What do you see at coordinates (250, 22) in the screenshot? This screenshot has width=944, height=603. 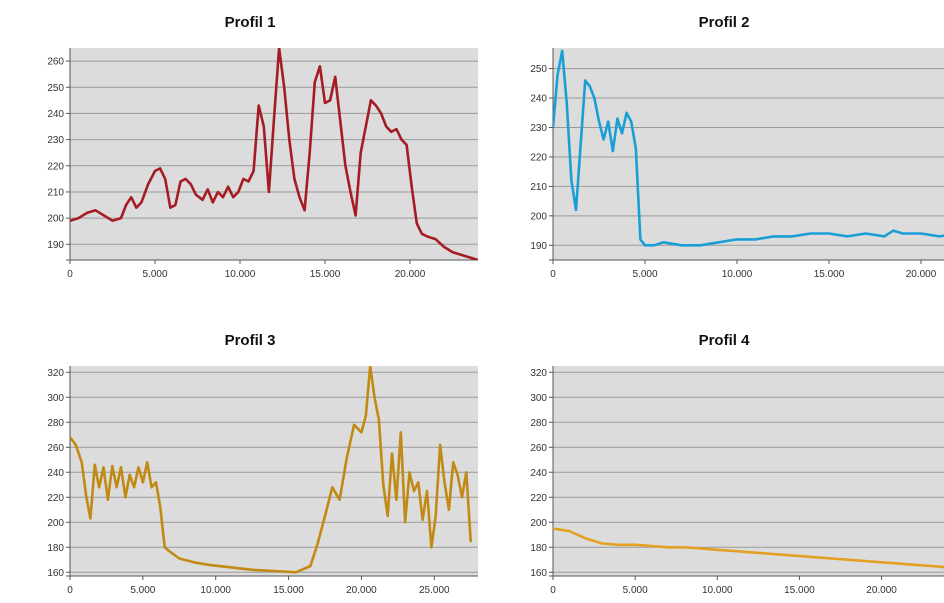 I see `chart-title: Profil 1` at bounding box center [250, 22].